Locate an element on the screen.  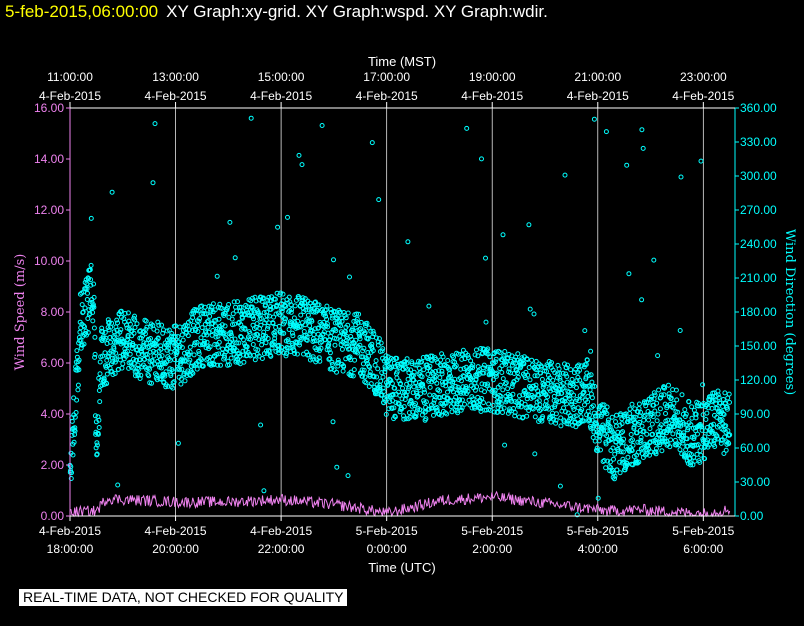
top-tick-time: 15:00:00 is located at coordinates (281, 77).